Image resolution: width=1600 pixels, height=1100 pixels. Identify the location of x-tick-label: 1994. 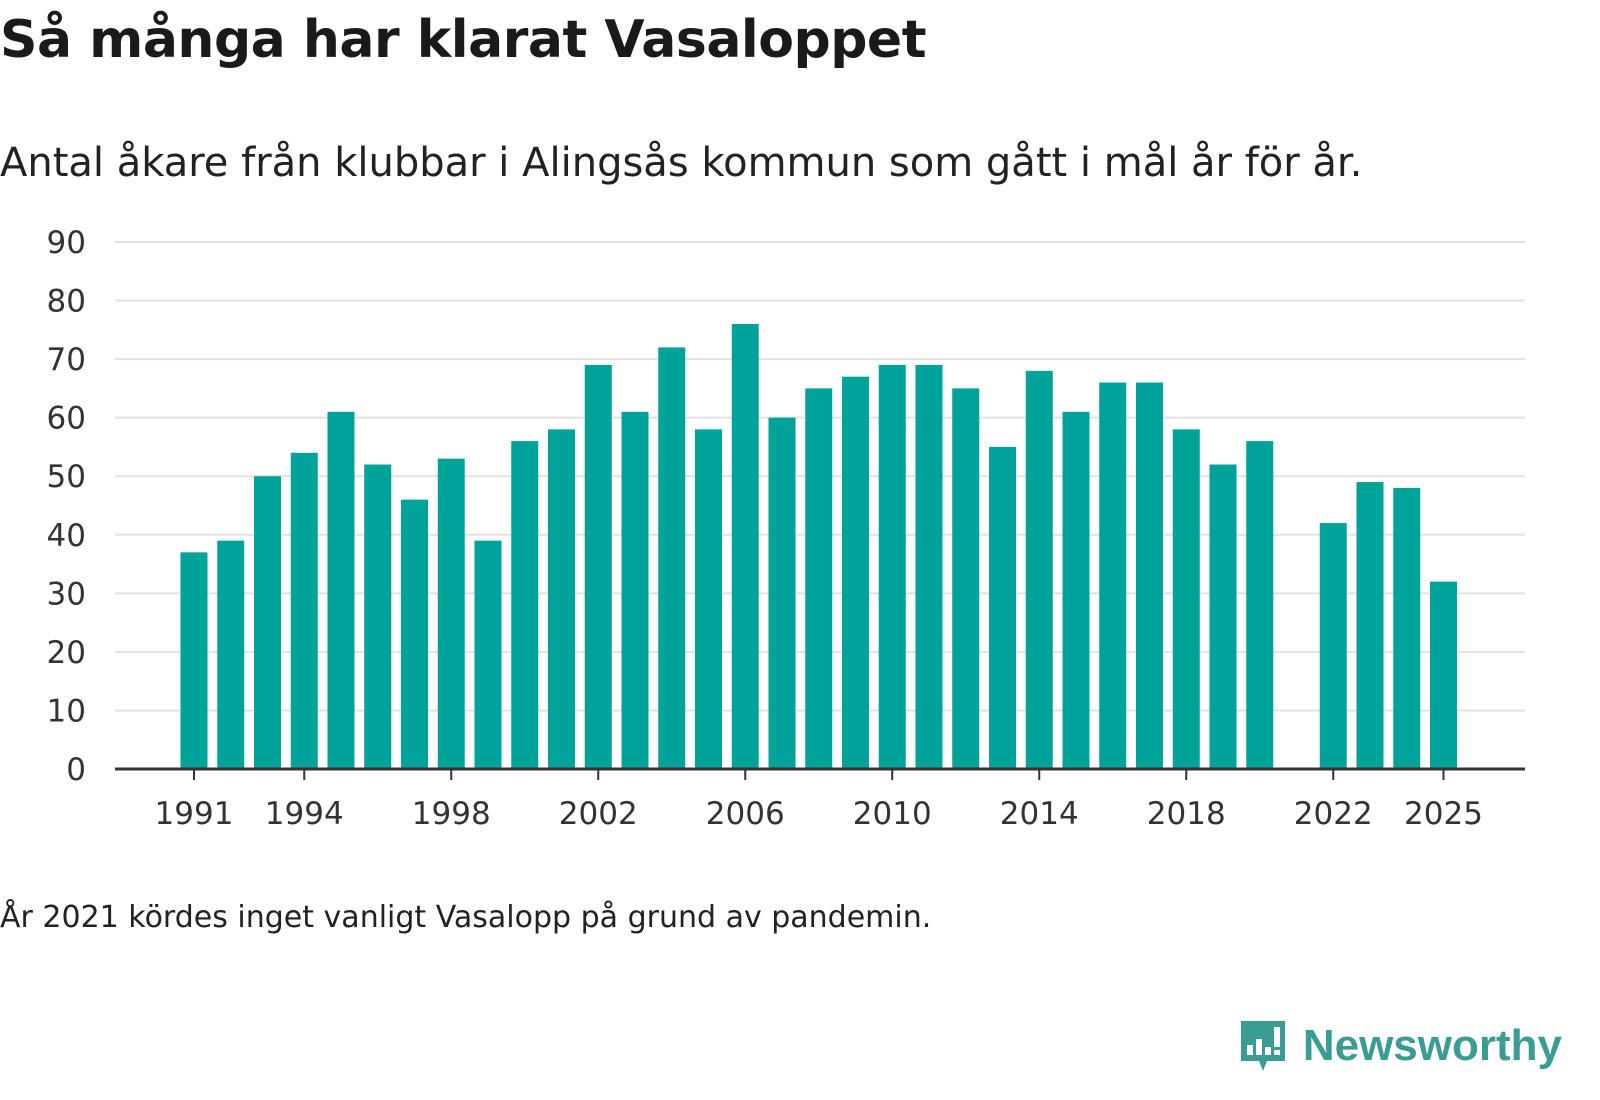
(304, 814).